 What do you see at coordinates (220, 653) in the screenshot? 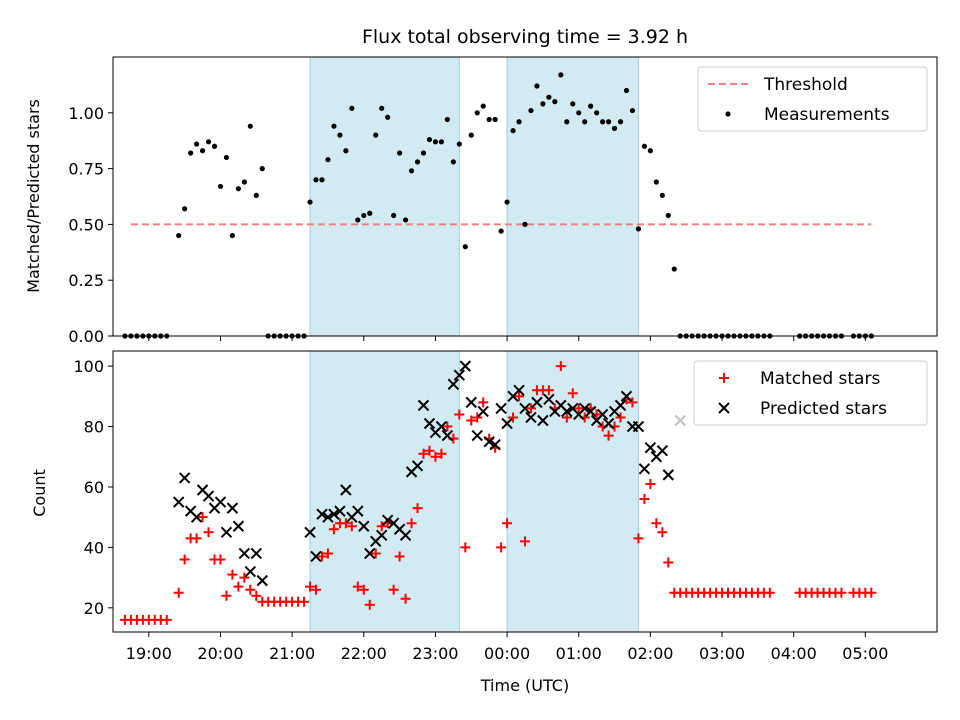
I see `x-tick-label: 20:00` at bounding box center [220, 653].